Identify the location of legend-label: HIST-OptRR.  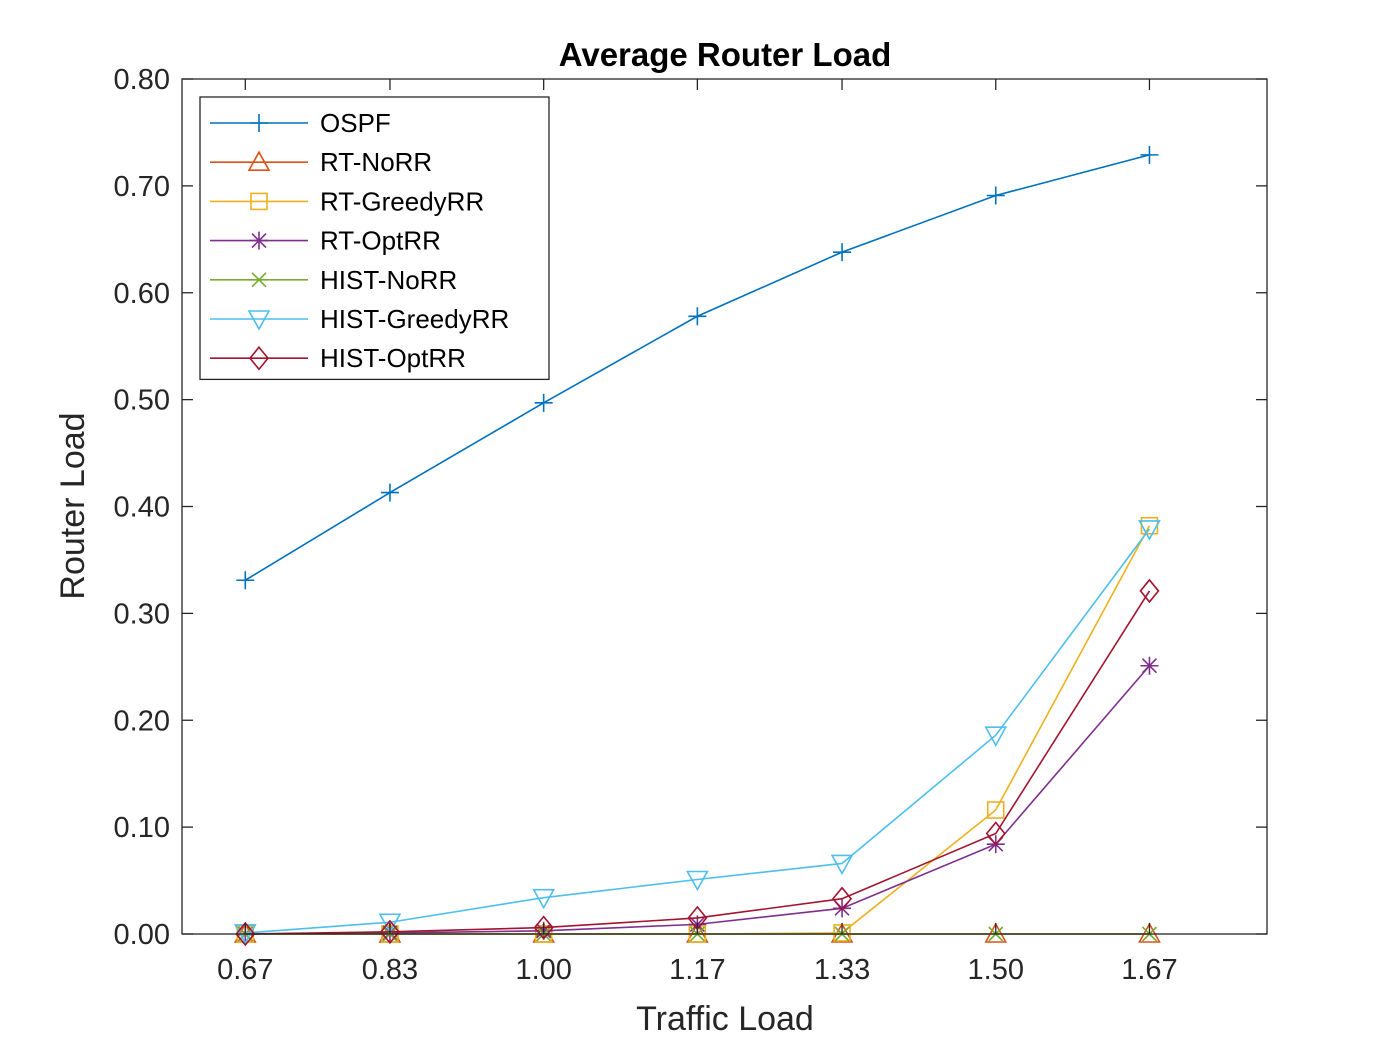
(393, 358).